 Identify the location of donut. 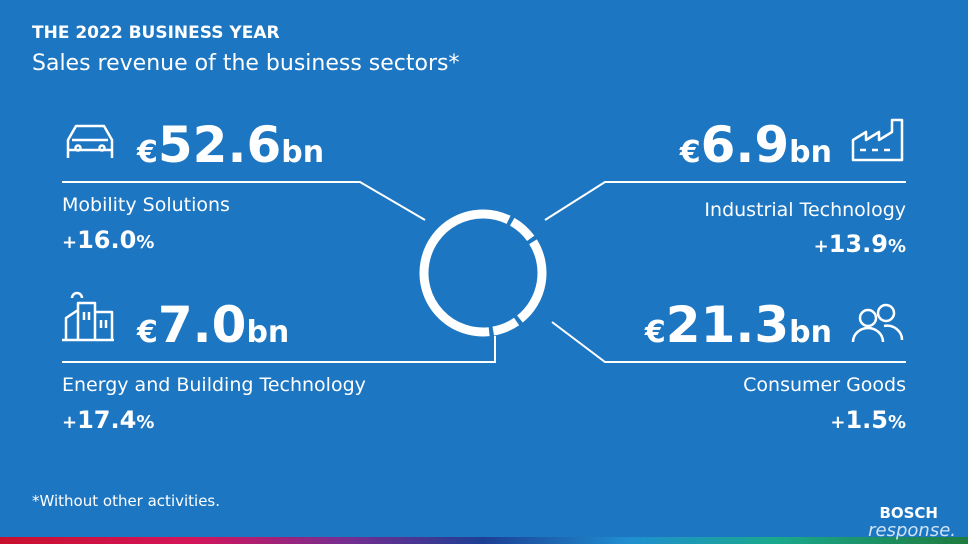
(483, 273).